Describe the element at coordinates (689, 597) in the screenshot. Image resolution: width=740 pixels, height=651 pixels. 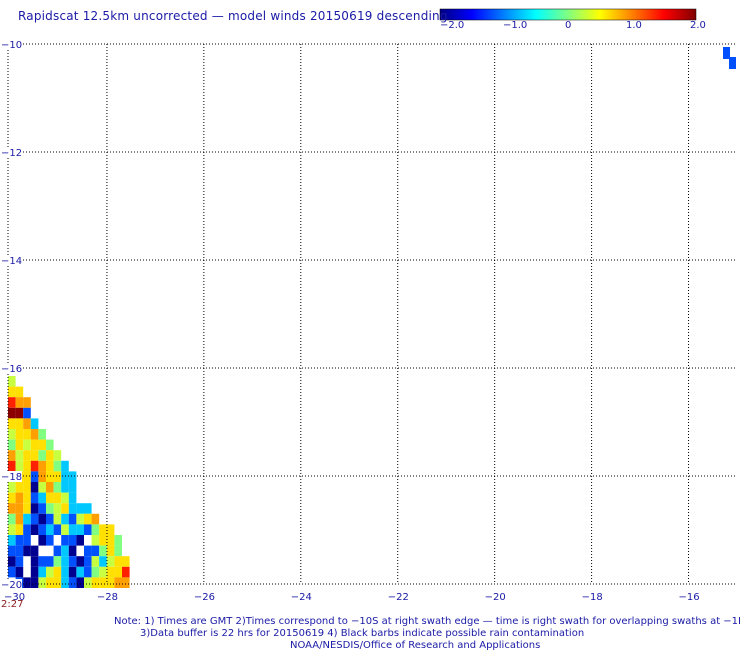
I see `lon-tick-label: −16` at that location.